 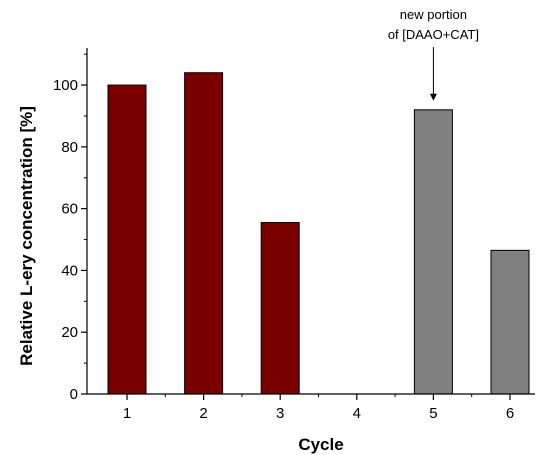 What do you see at coordinates (26, 236) in the screenshot?
I see `y-axis-title: Relative L-ery concentration [%]` at bounding box center [26, 236].